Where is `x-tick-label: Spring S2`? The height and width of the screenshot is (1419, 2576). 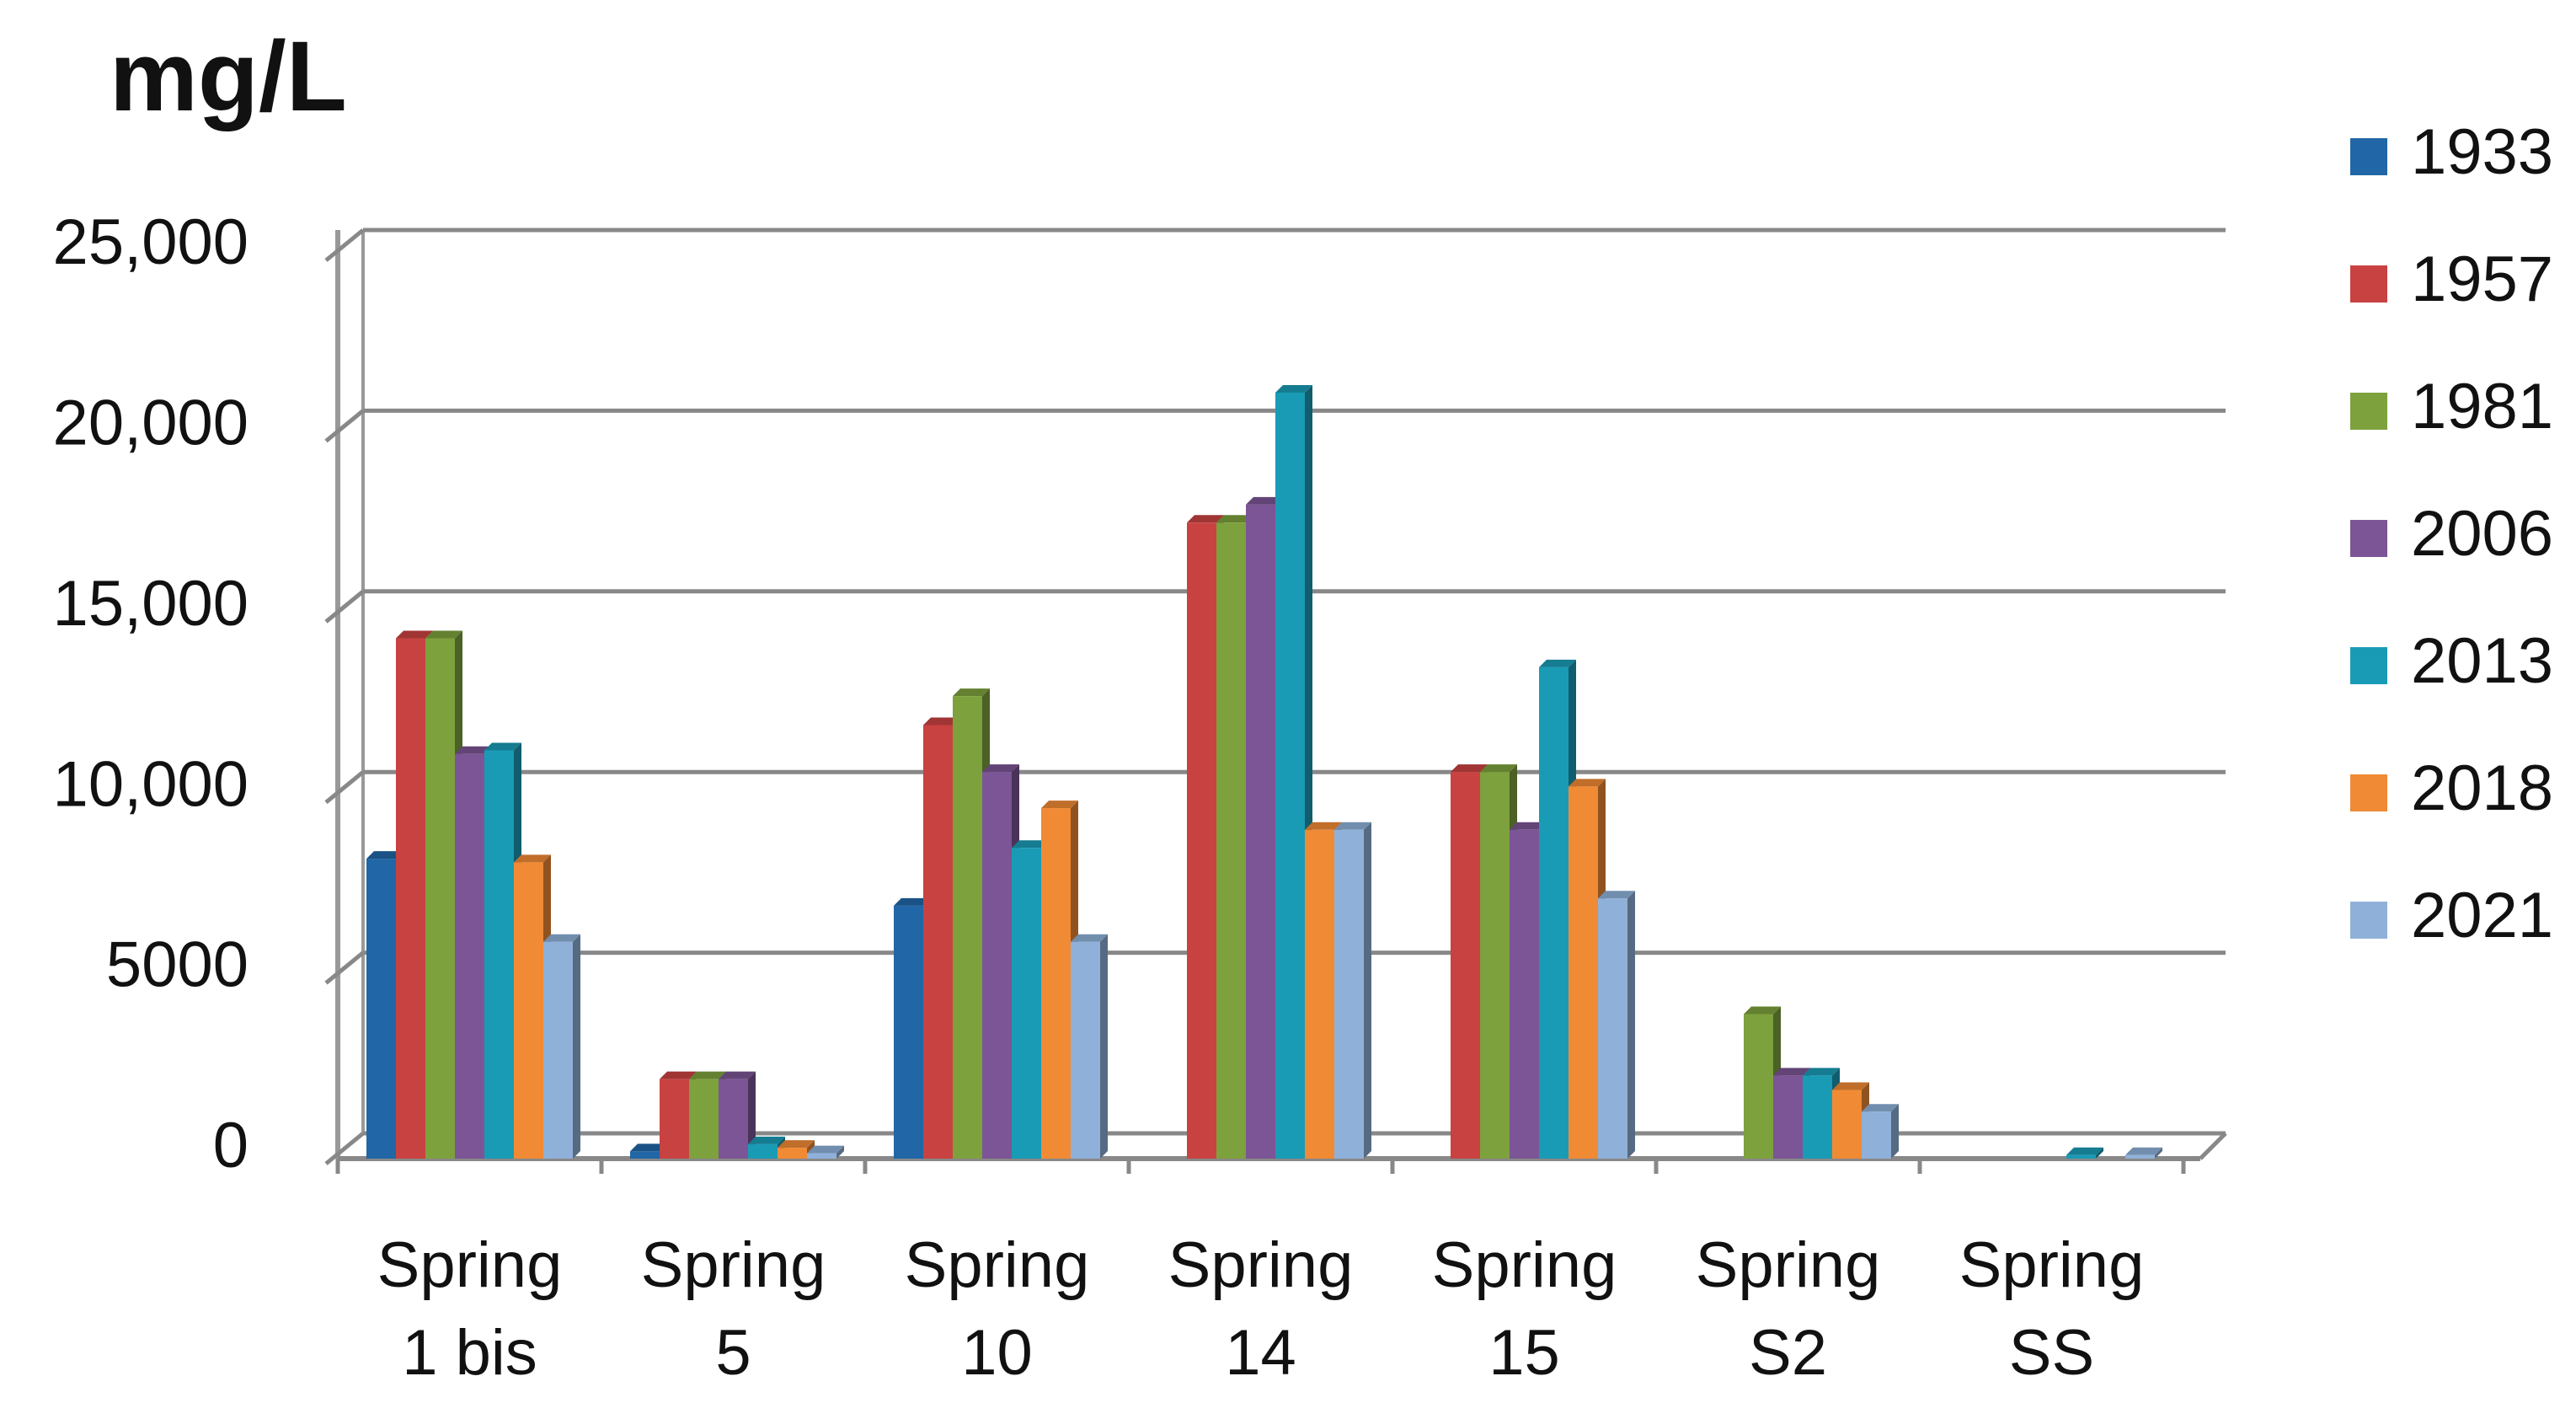 x-tick-label: Spring S2 is located at coordinates (1788, 1309).